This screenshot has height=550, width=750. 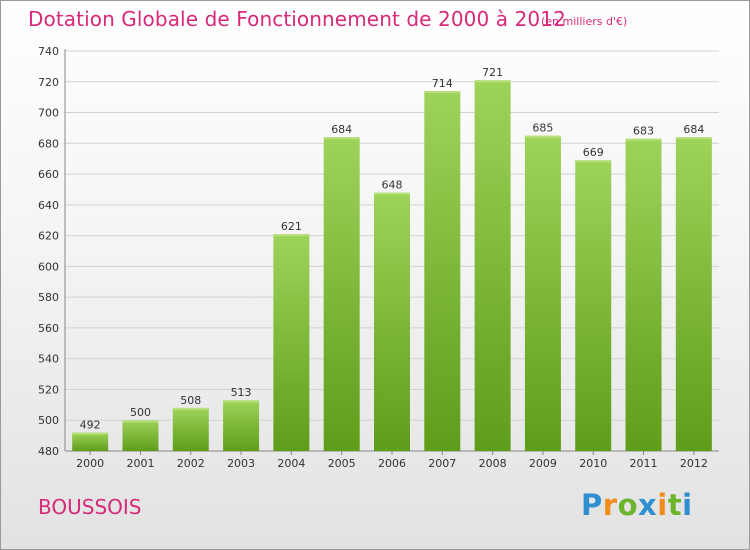 I want to click on x-tick-label: 2011, so click(x=644, y=463).